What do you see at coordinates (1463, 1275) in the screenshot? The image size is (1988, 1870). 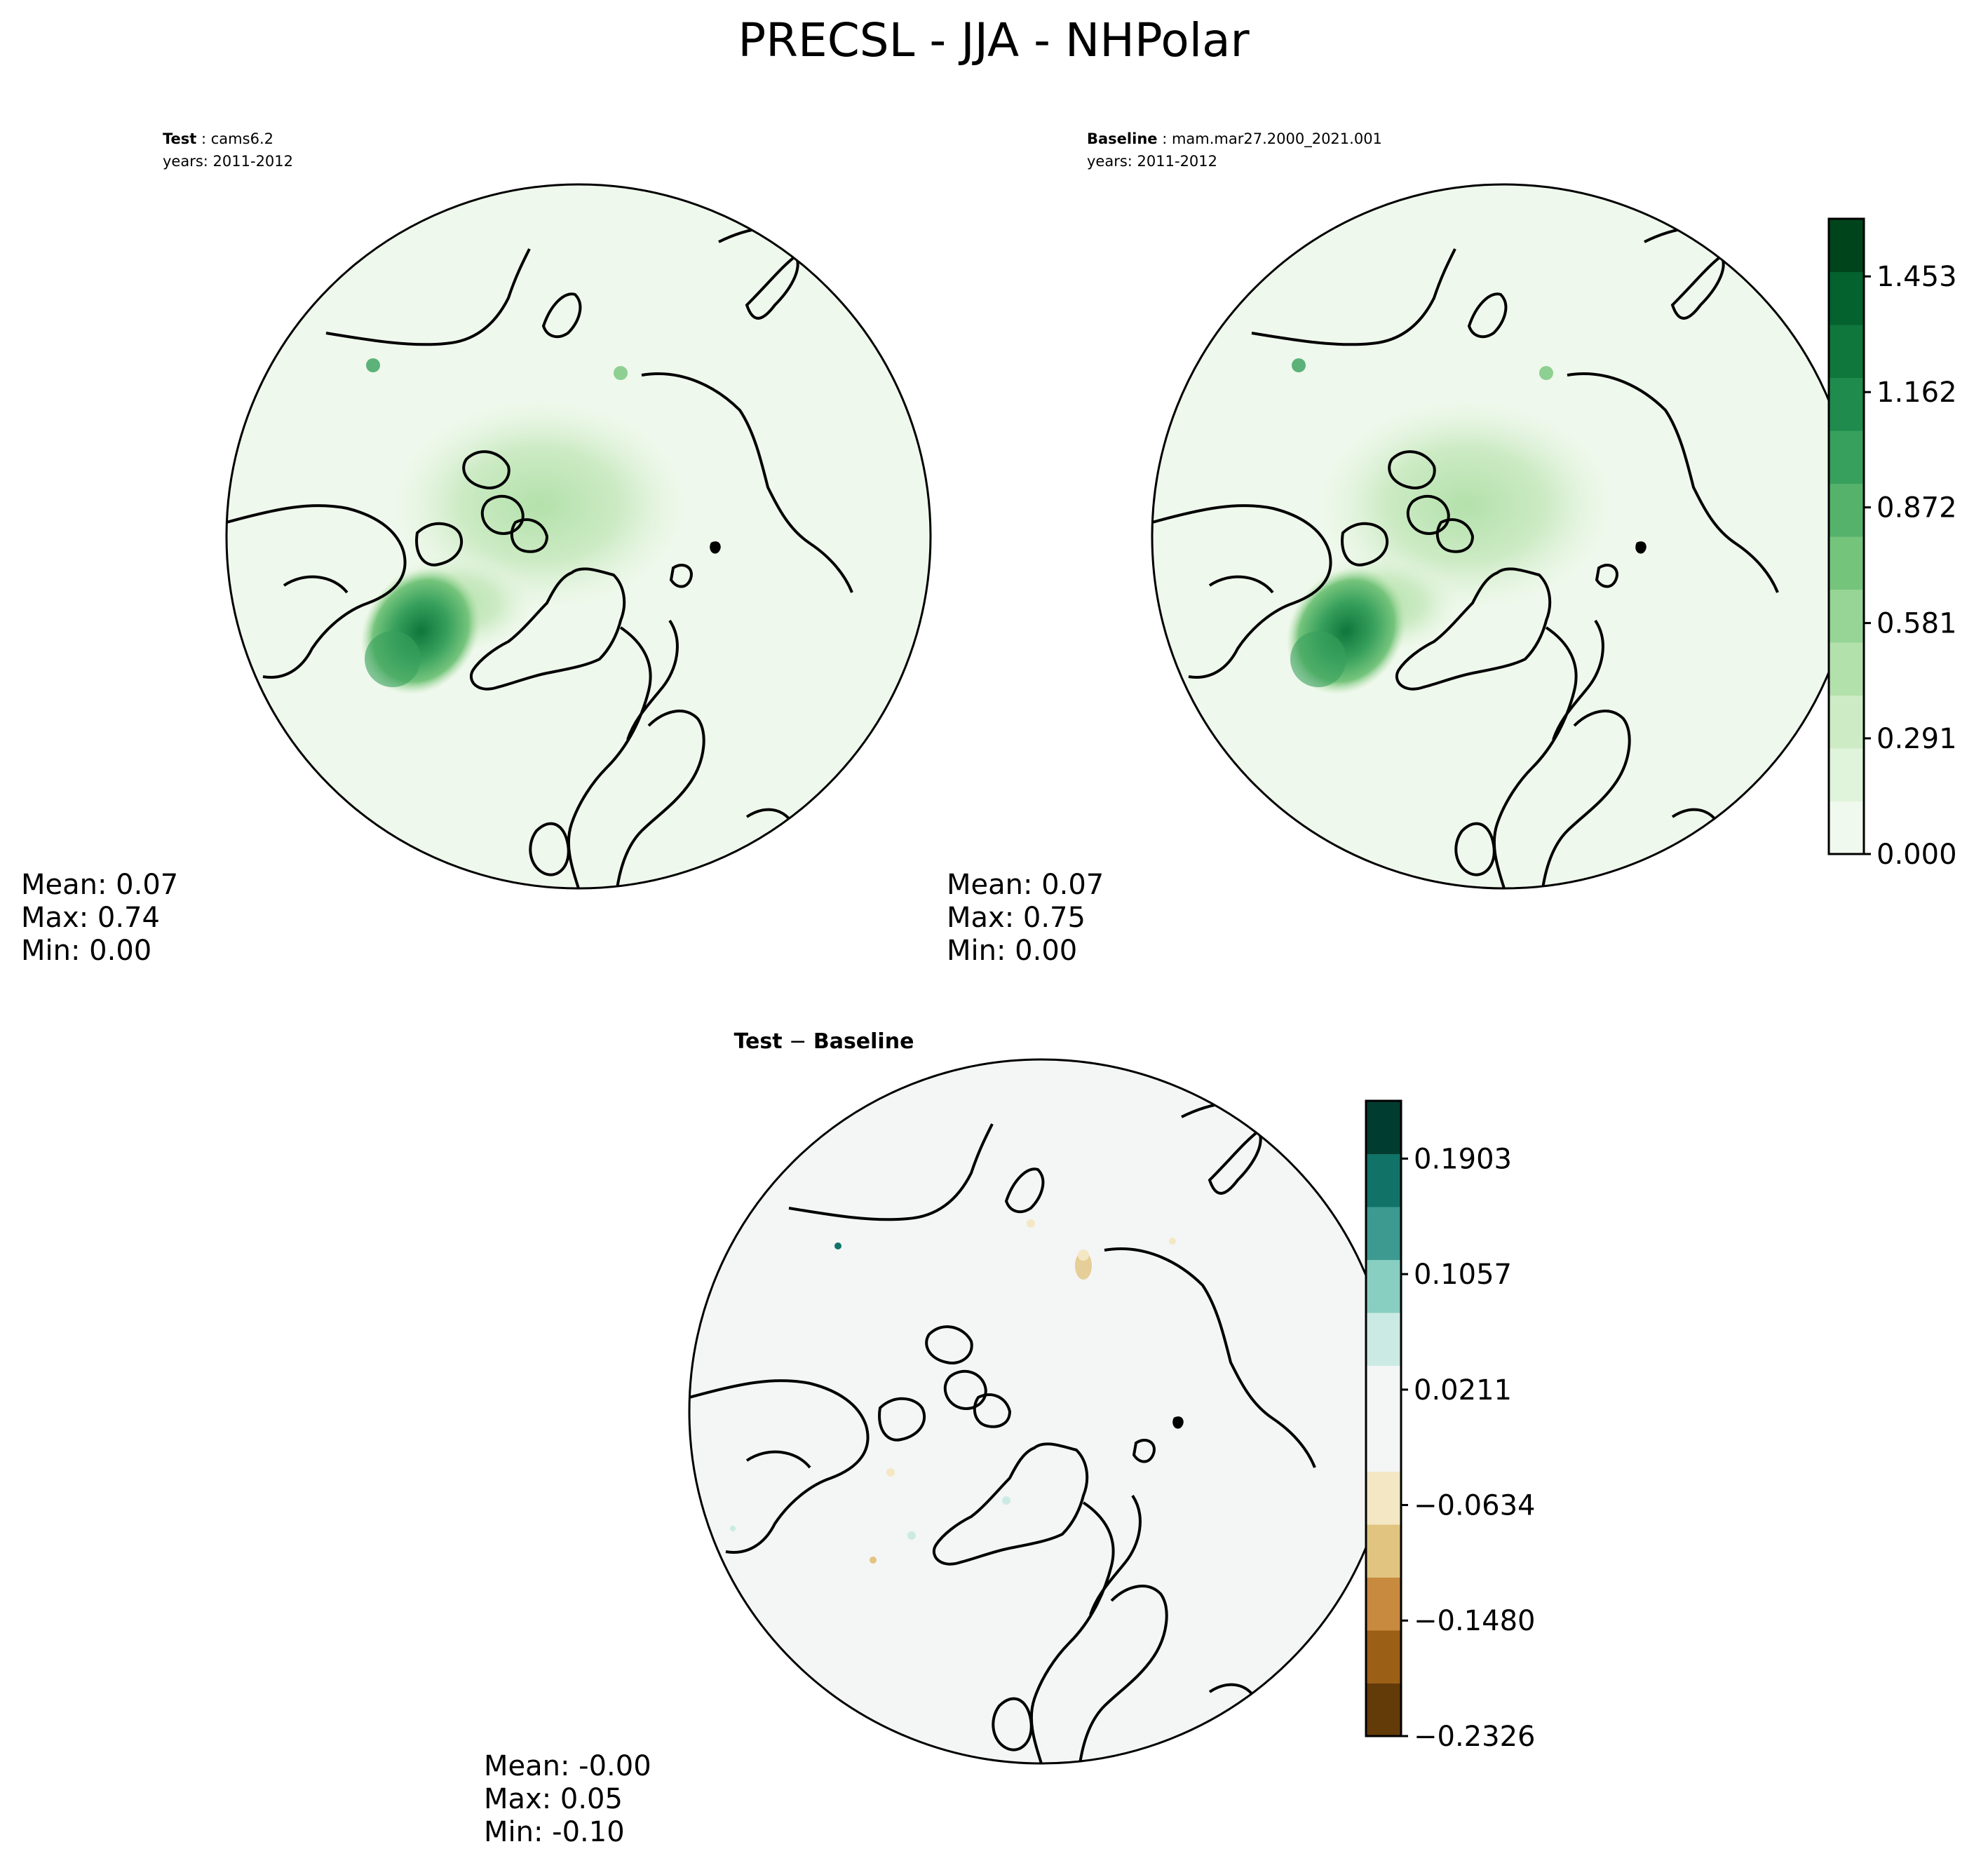 I see `colorbar-difference-tick-label: 0.1057` at bounding box center [1463, 1275].